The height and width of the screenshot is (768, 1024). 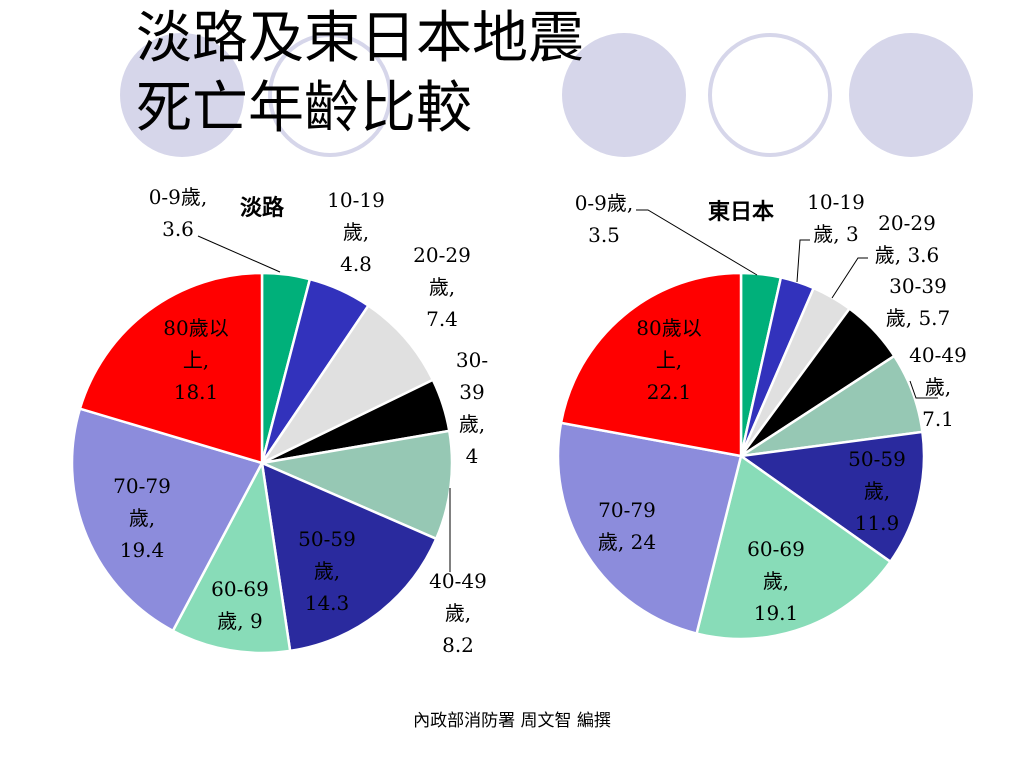 What do you see at coordinates (178, 213) in the screenshot?
I see `pie0-label-0-9: 0-9歲, 3.6` at bounding box center [178, 213].